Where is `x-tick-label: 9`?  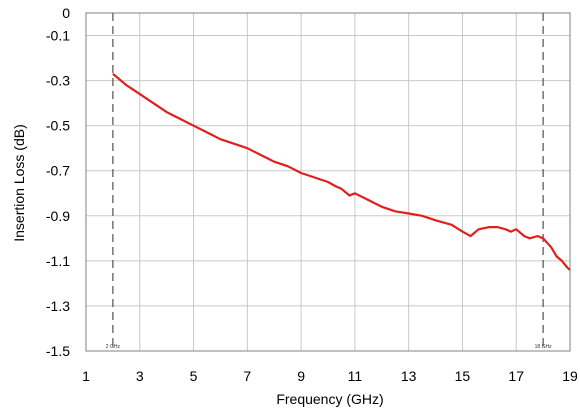
x-tick-label: 9 is located at coordinates (301, 376).